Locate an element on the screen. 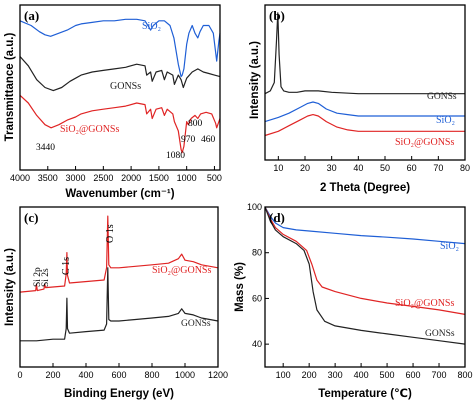 The width and height of the screenshot is (474, 404). panel-a-peak-460: 460 is located at coordinates (208, 140).